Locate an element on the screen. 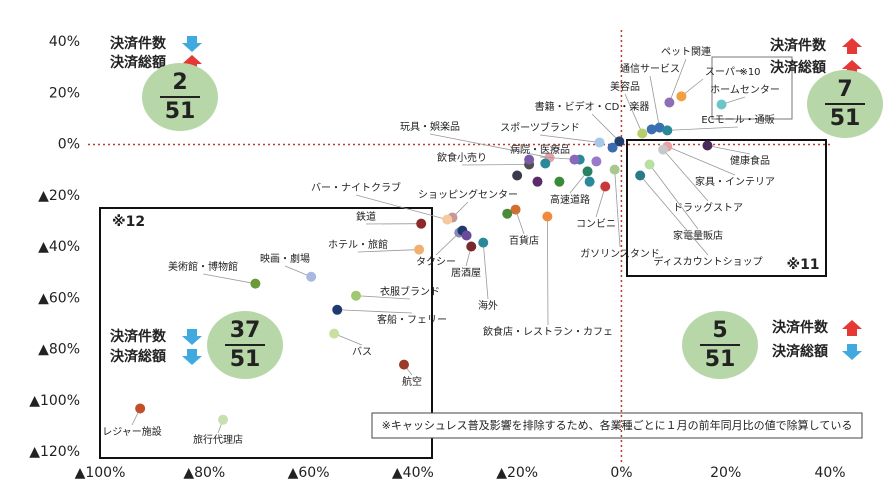 This screenshot has height=500, width=896. quadrant-numerator: 2 is located at coordinates (179, 82).